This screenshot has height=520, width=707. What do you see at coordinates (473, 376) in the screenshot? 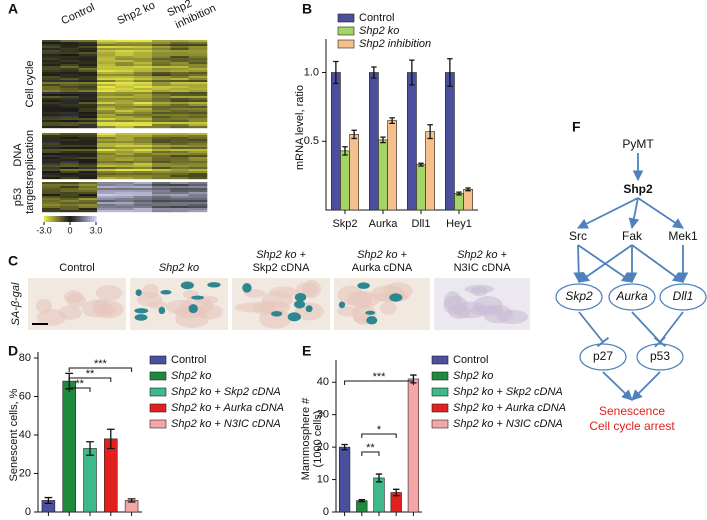
I see `legend-label: Shp2 ko` at bounding box center [473, 376].